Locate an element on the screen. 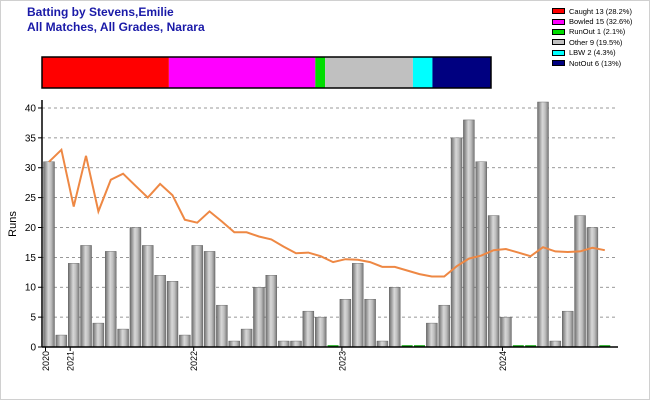  x-tick-label: 2022 is located at coordinates (194, 361).